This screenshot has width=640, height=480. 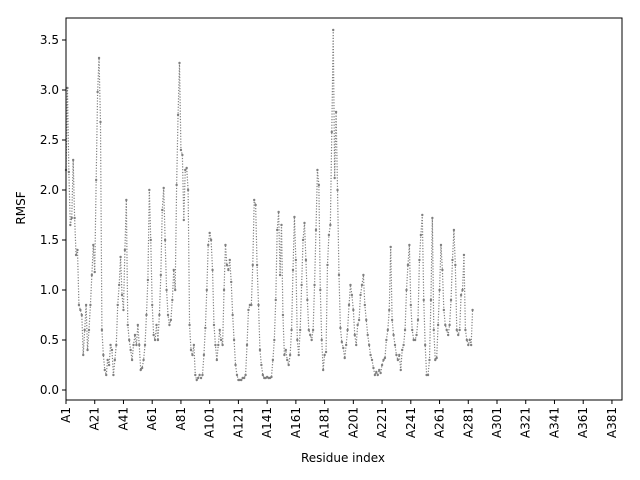 I want to click on y-tick-label: 1.5, so click(x=49, y=240).